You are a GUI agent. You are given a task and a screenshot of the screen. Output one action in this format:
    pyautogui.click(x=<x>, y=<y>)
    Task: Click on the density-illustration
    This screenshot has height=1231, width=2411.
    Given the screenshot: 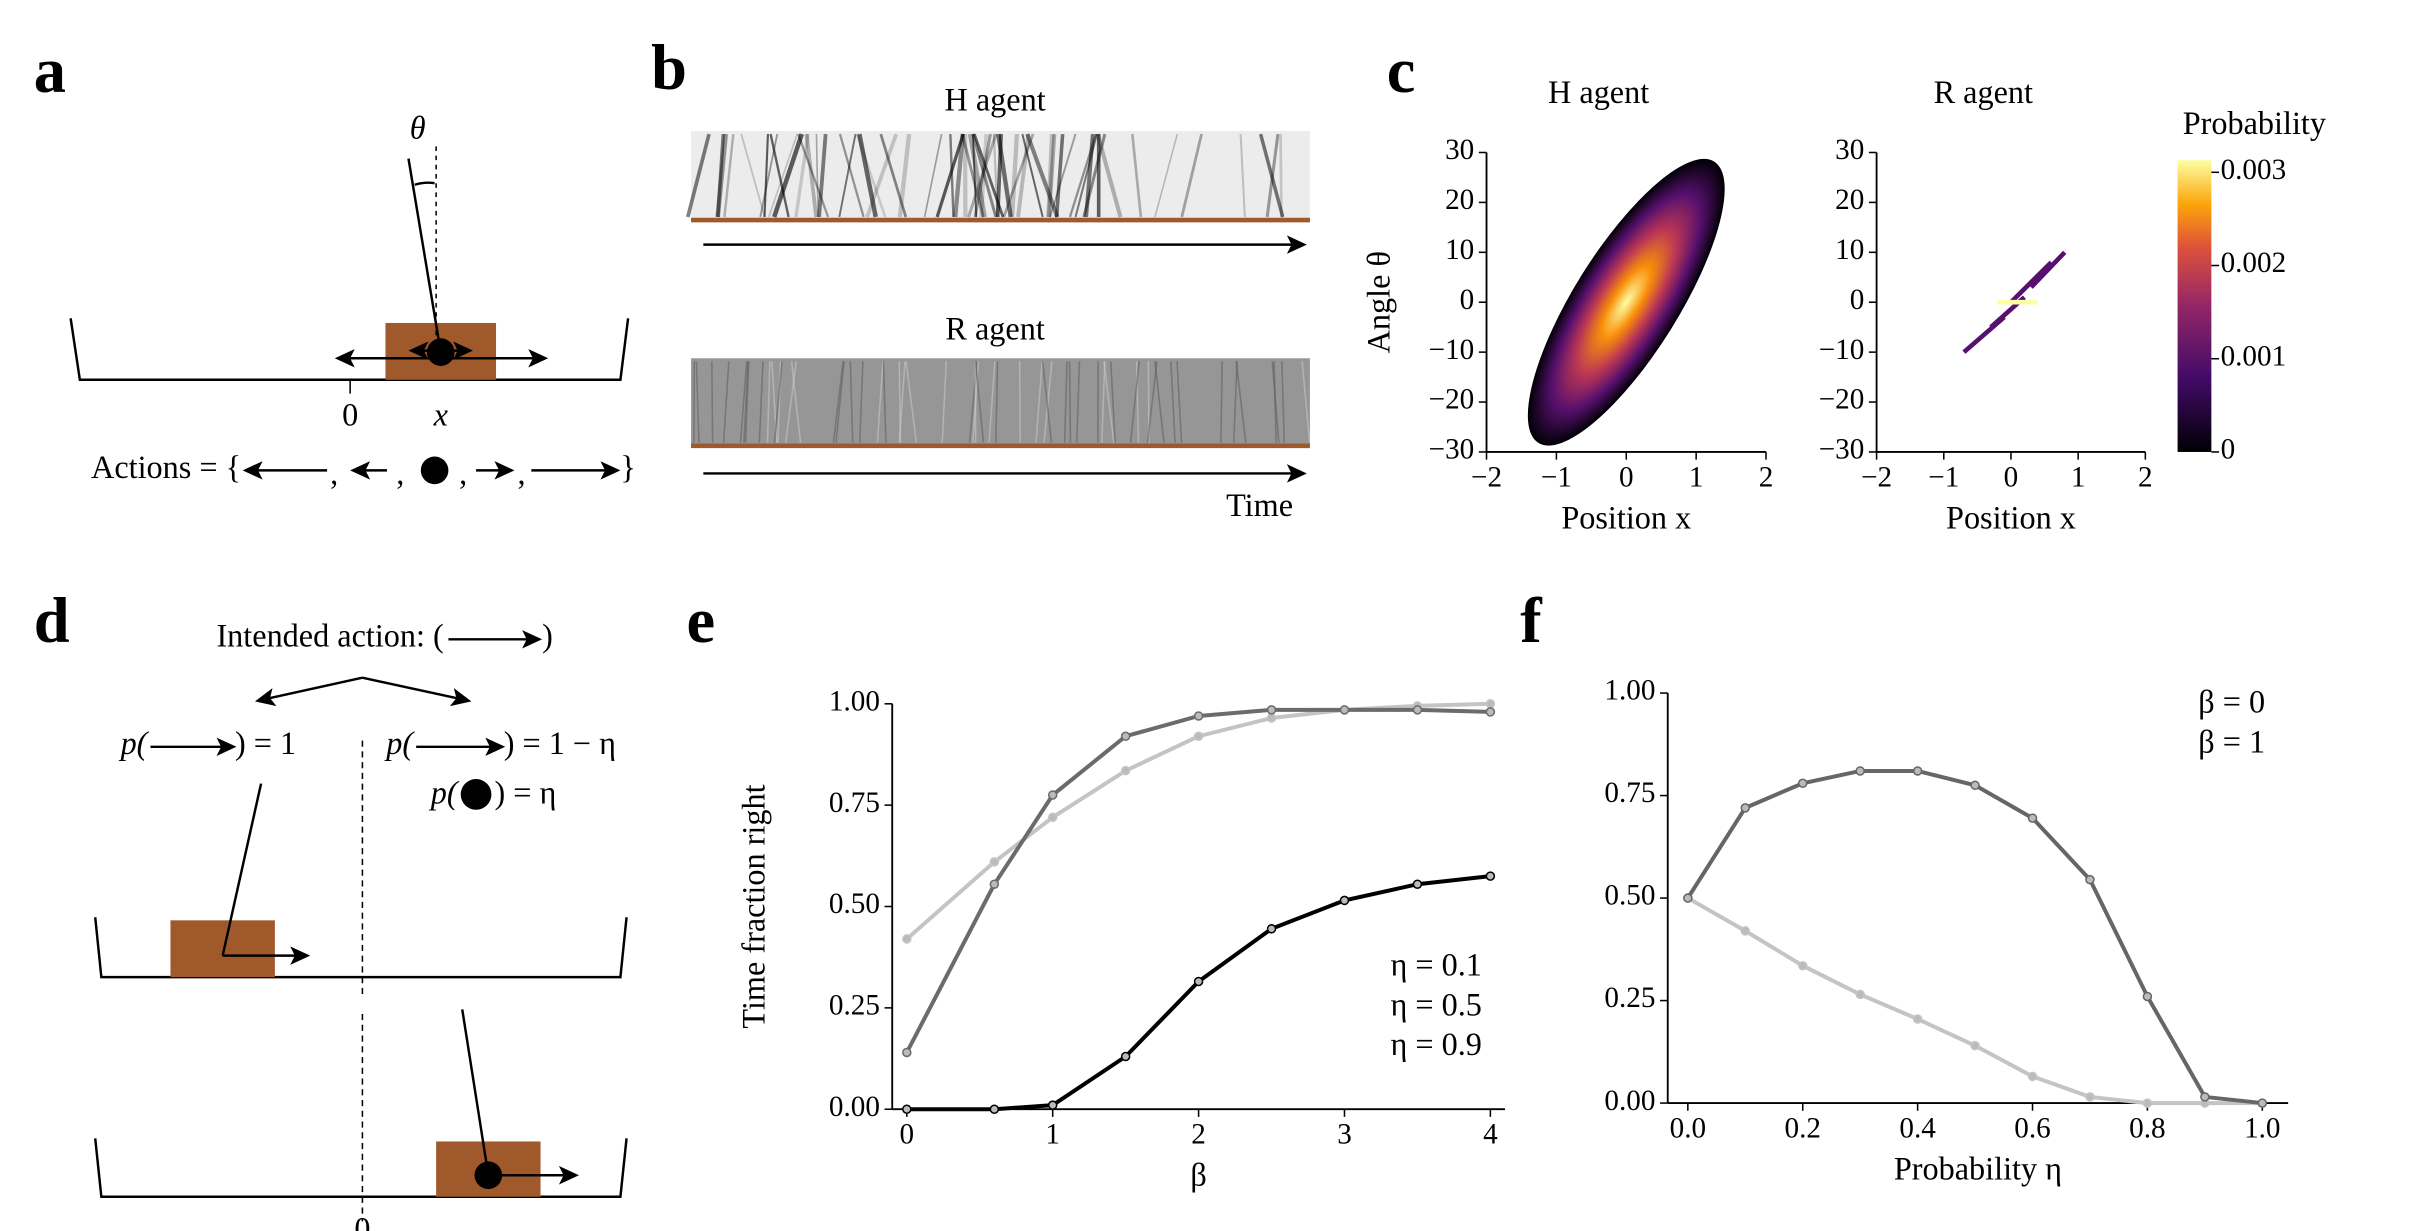 What is the action you would take?
    pyautogui.click(x=2048, y=269)
    